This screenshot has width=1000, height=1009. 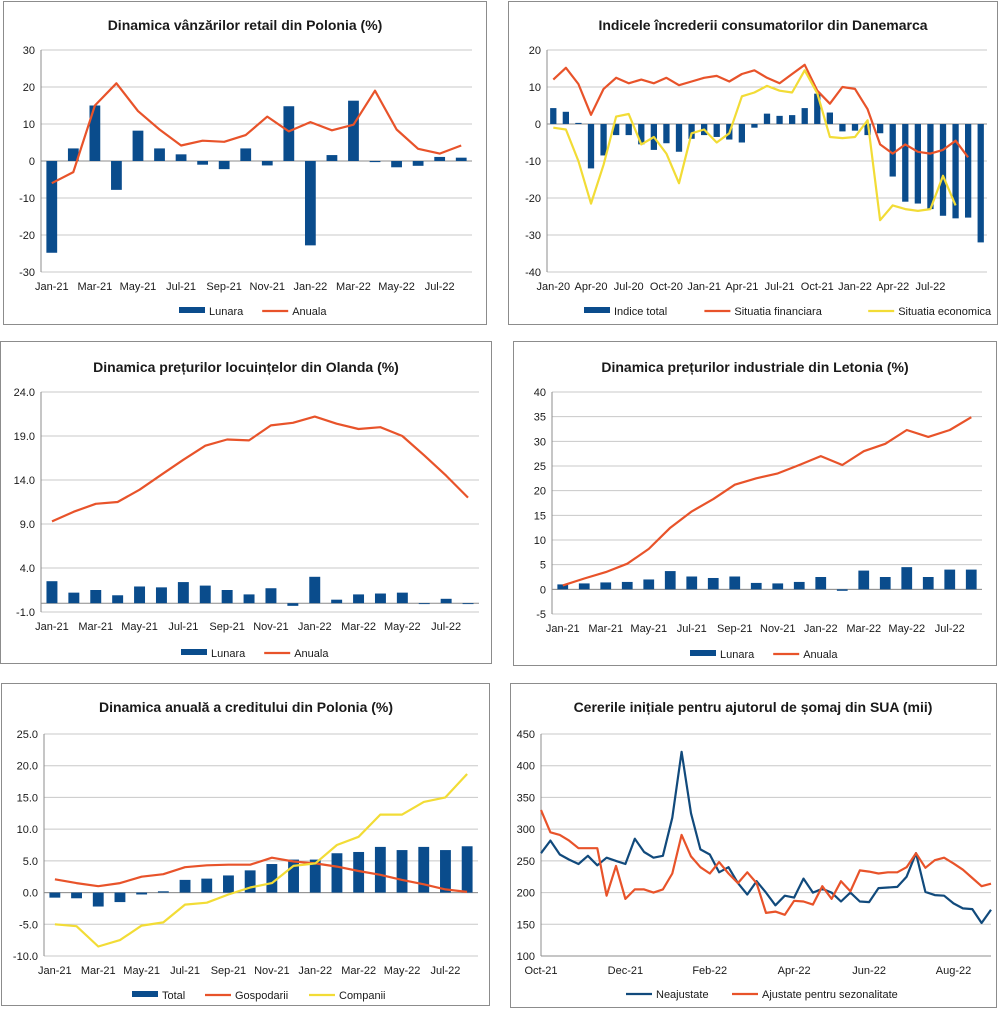 What do you see at coordinates (24, 437) in the screenshot?
I see `y-tick-label: 19.0` at bounding box center [24, 437].